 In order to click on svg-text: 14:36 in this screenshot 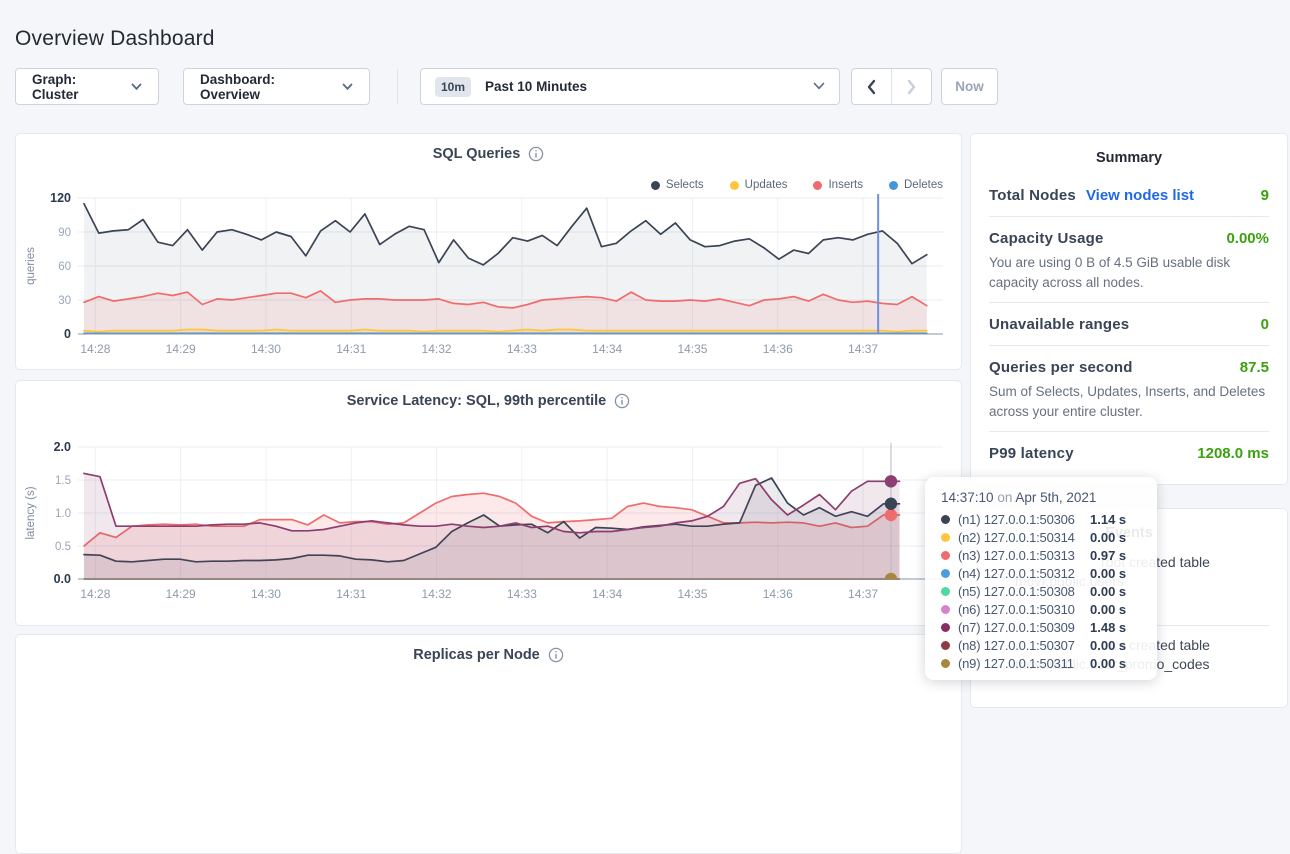, I will do `click(778, 594)`.